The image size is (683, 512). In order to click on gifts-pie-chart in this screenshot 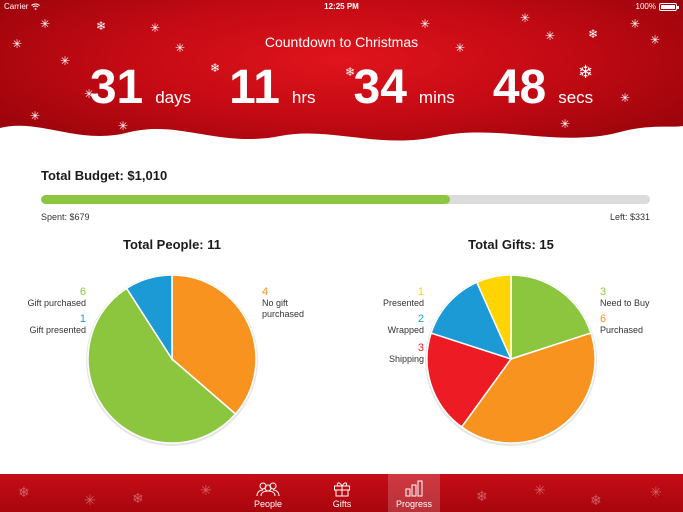, I will do `click(511, 360)`.